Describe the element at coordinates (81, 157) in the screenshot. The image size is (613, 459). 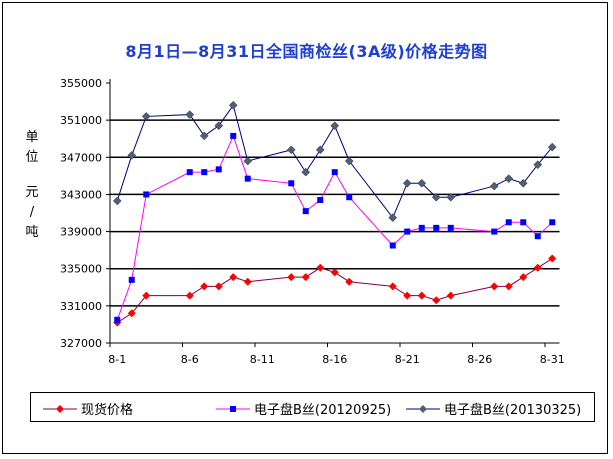
I see `y-tick-label: 347000` at that location.